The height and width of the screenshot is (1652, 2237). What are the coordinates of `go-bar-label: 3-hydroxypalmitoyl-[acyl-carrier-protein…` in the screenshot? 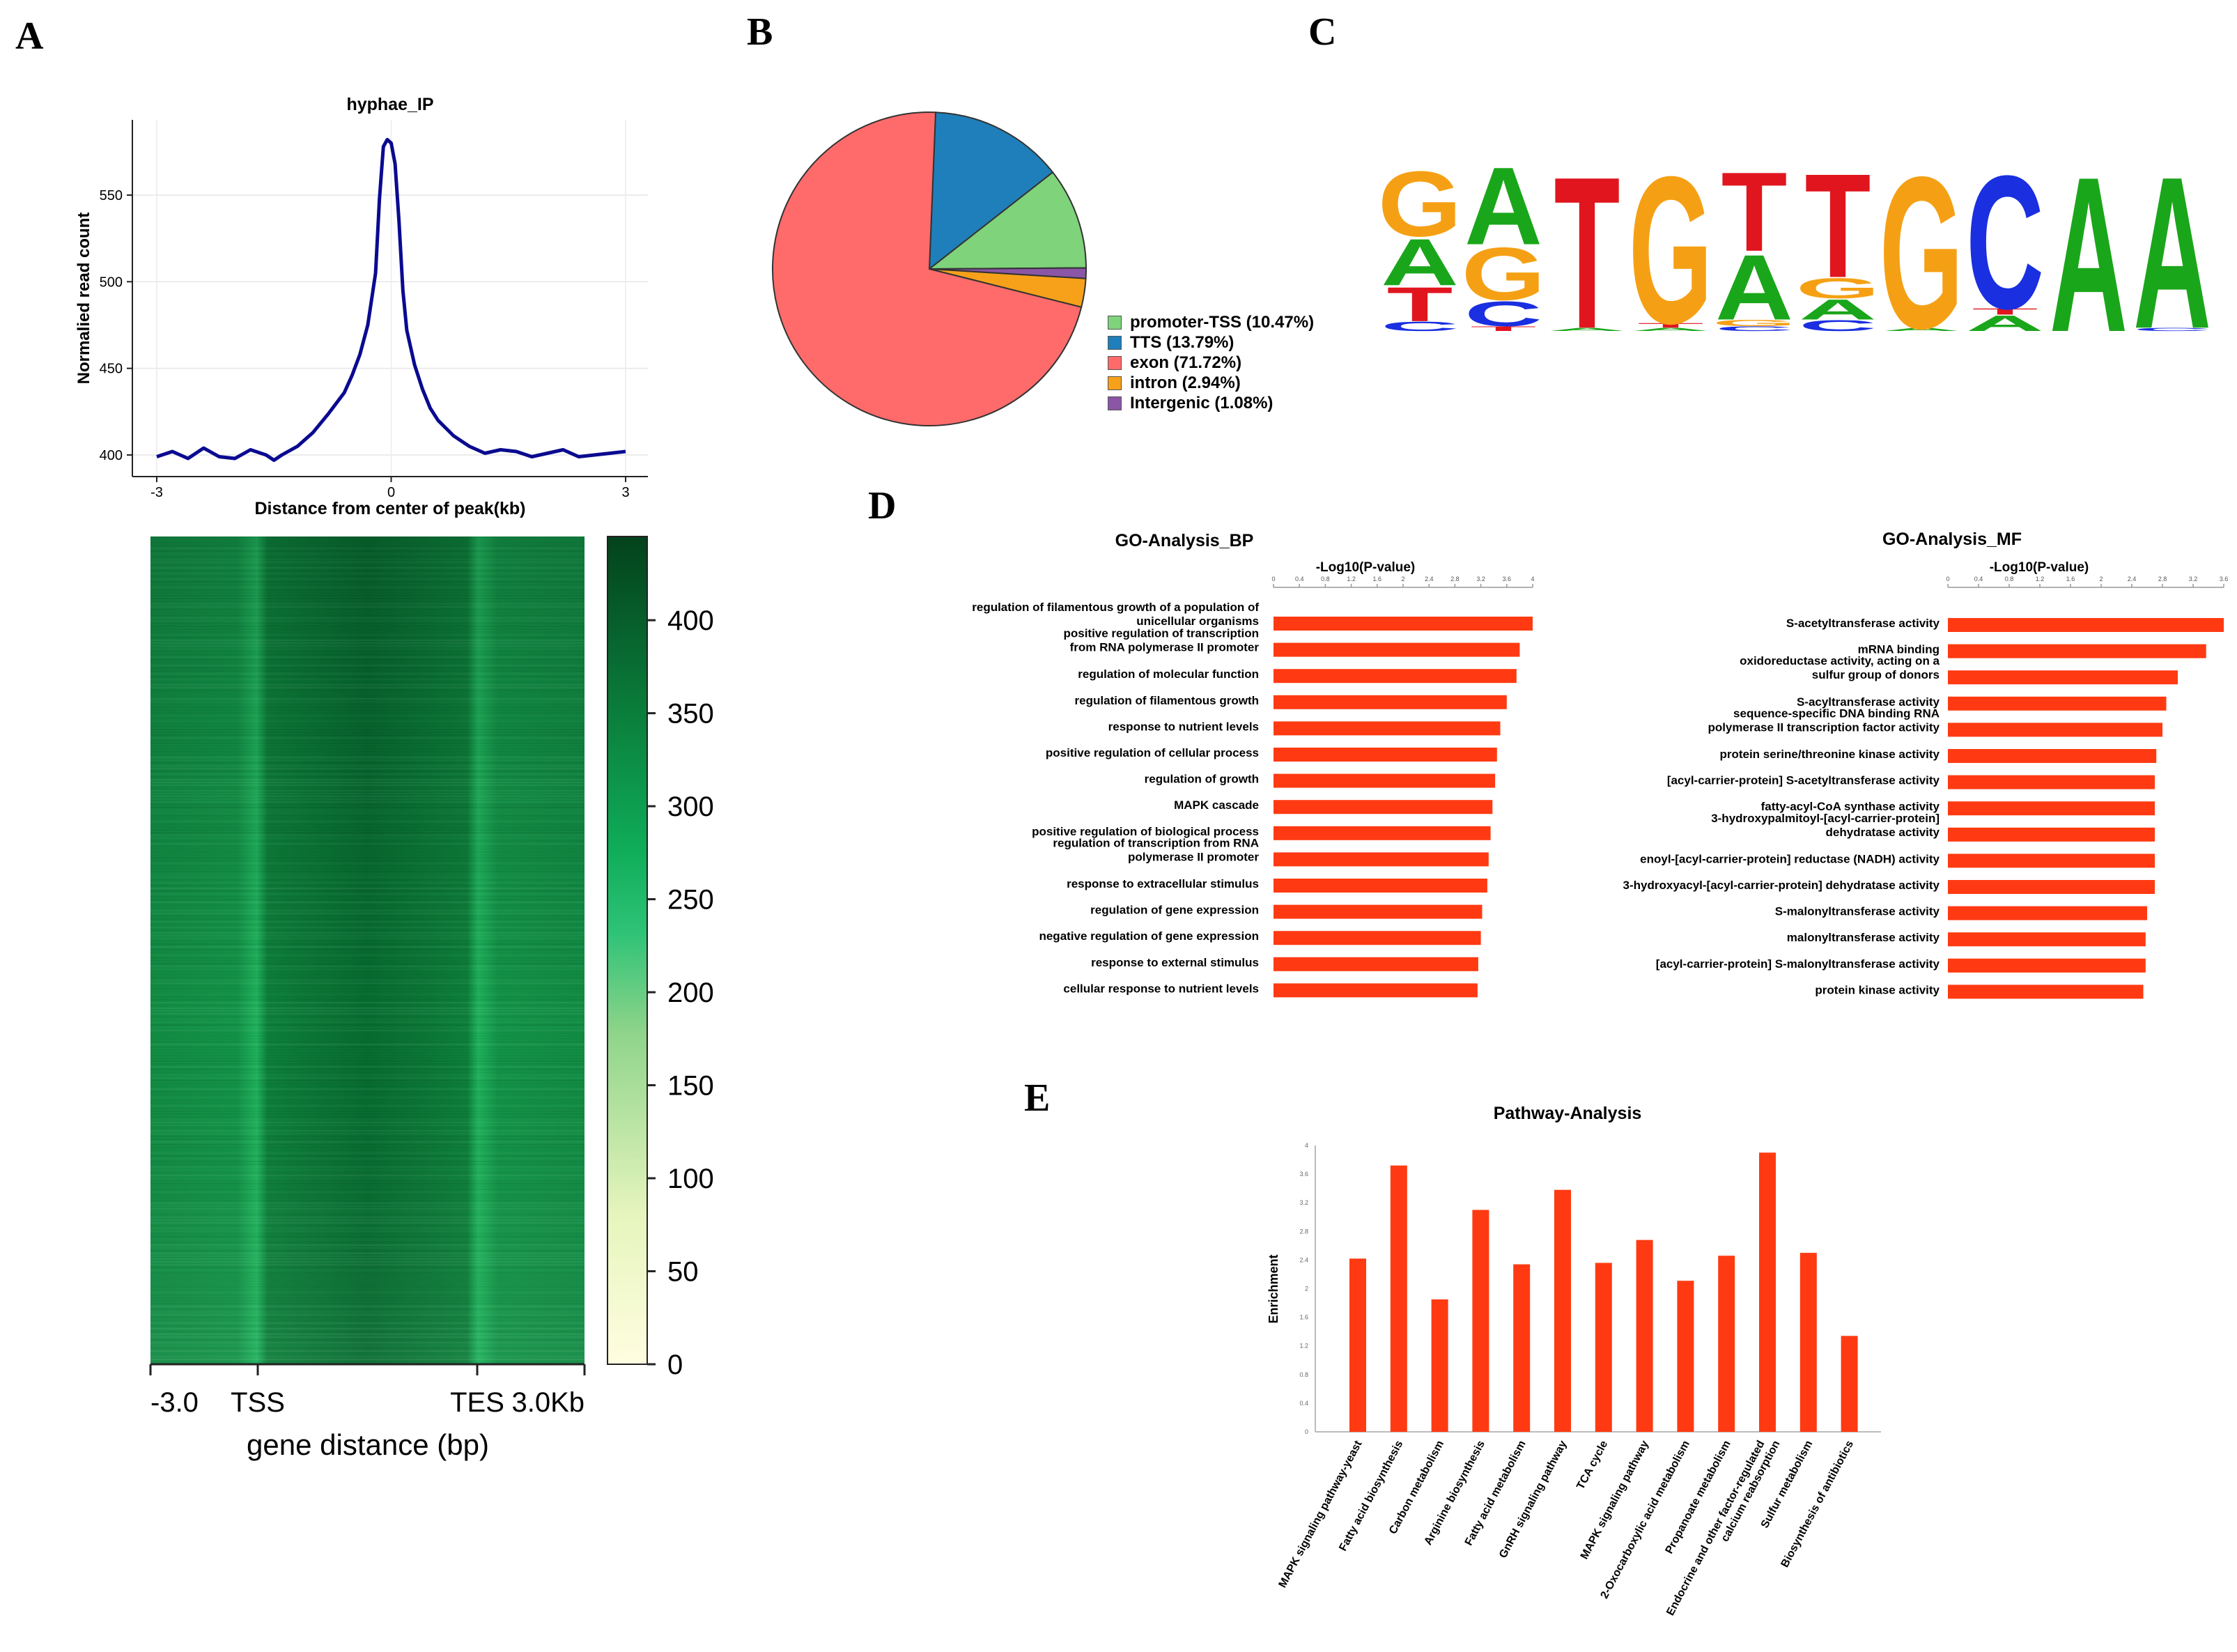 It's located at (1825, 818).